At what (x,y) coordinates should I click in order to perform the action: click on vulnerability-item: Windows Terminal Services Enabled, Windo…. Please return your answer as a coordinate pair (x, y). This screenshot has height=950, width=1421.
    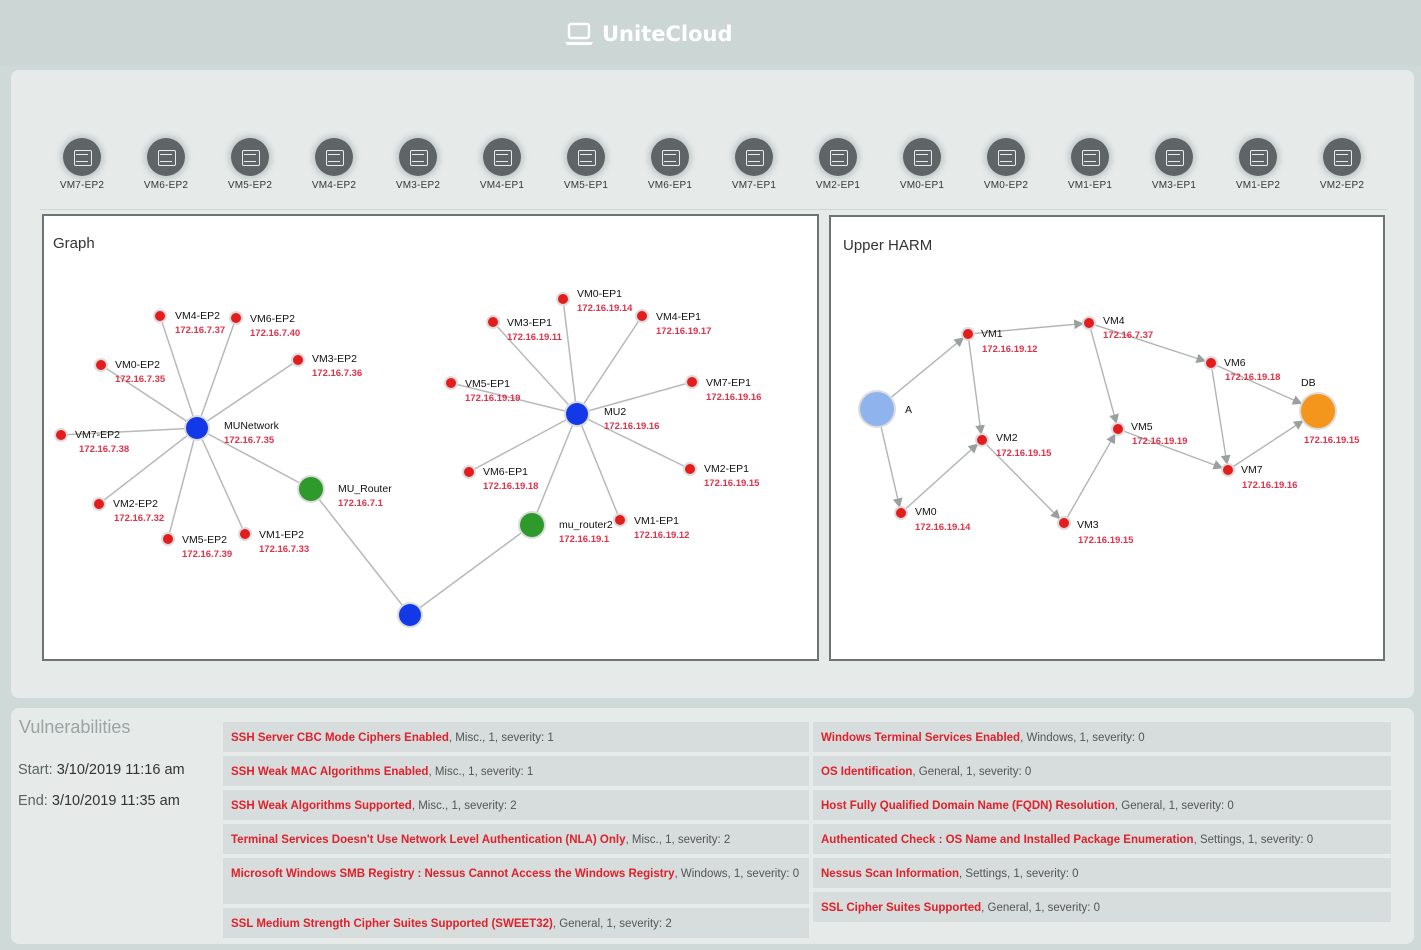
    Looking at the image, I should click on (1102, 737).